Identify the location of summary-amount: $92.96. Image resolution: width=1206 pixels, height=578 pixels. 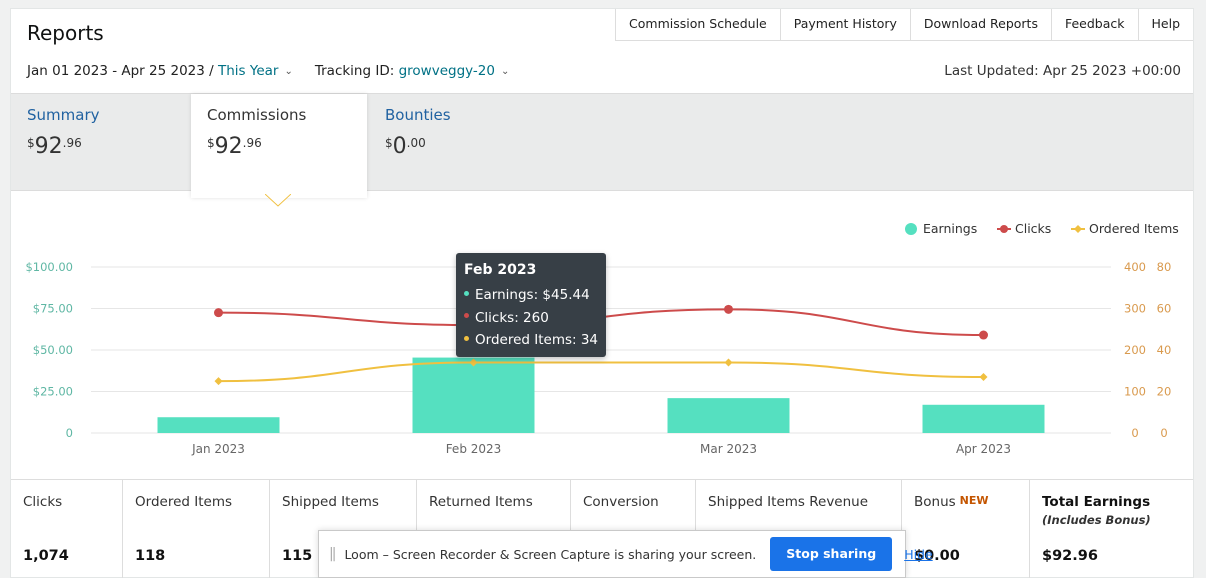
(101, 146).